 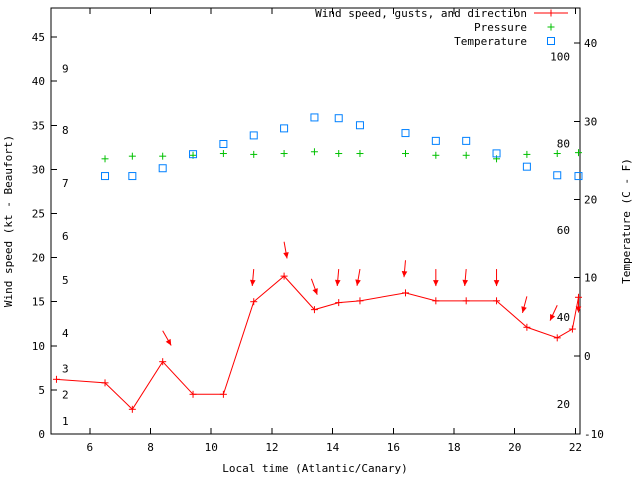 I want to click on beaufort-scale-label: 4, so click(x=65, y=333).